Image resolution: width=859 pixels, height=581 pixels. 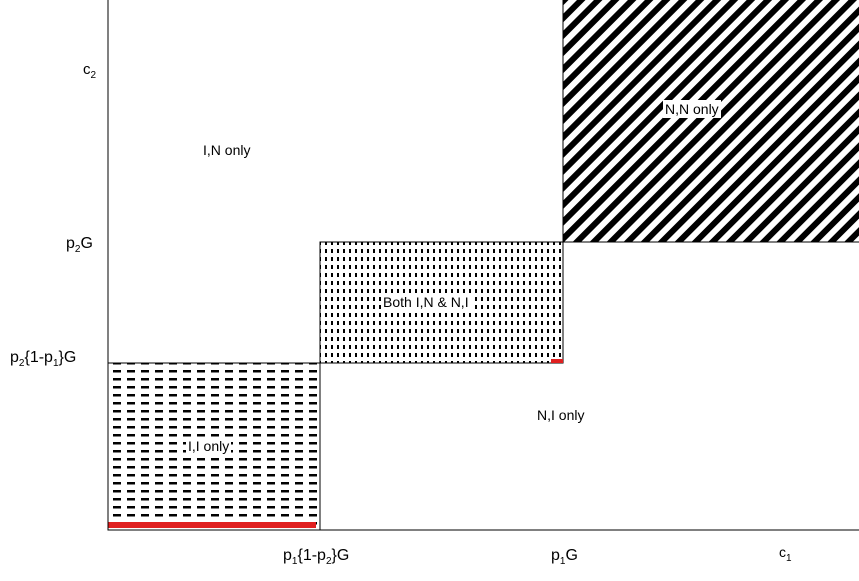 I want to click on x-tick-p1G: p1G, so click(x=564, y=557).